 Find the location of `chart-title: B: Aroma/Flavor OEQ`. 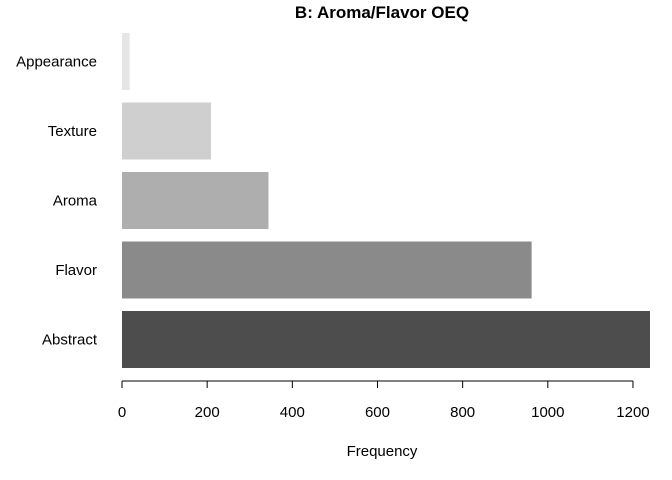

chart-title: B: Aroma/Flavor OEQ is located at coordinates (382, 12).